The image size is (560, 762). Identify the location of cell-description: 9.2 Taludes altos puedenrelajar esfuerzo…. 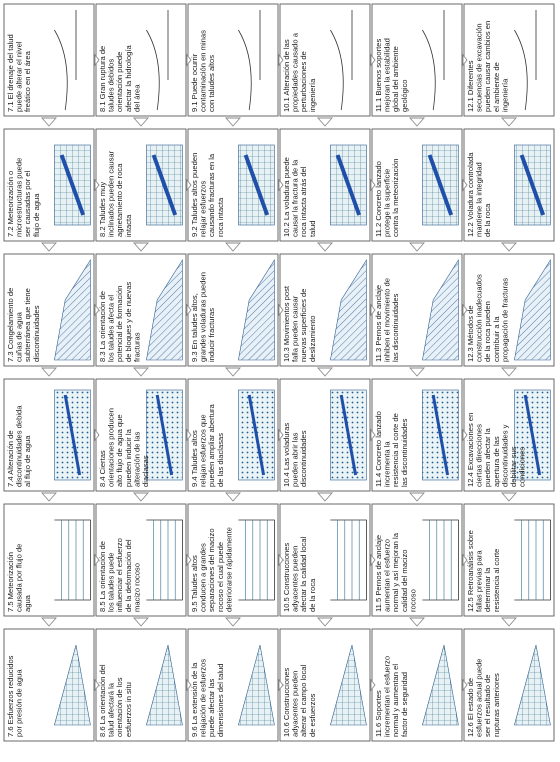
(207, 195).